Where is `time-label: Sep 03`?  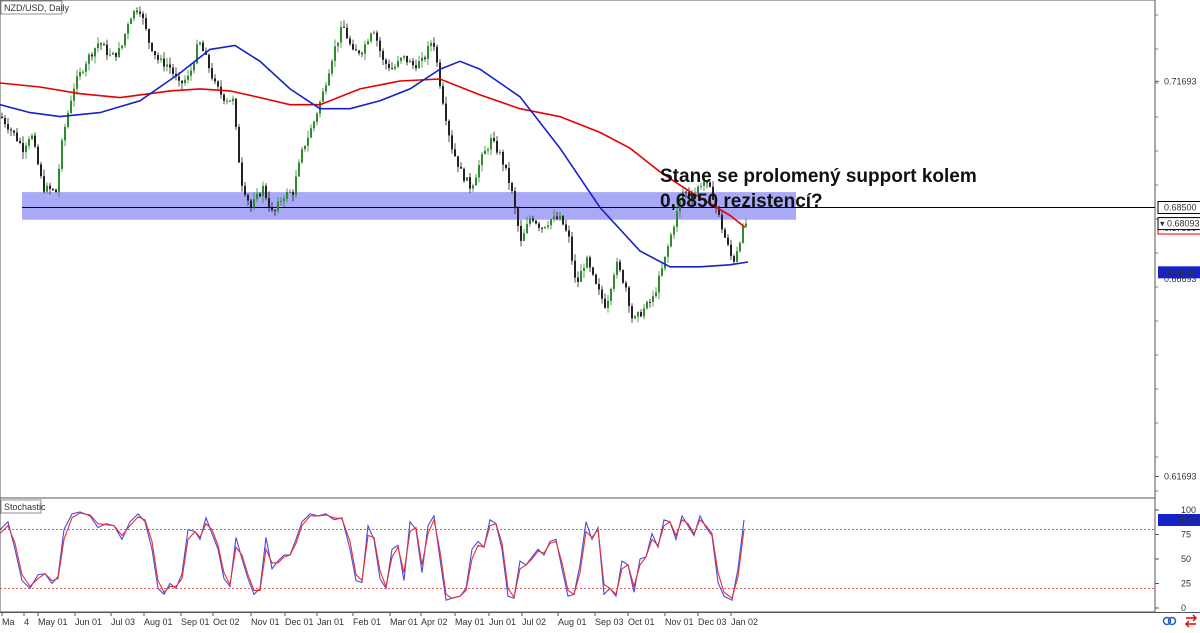 time-label: Sep 03 is located at coordinates (609, 622).